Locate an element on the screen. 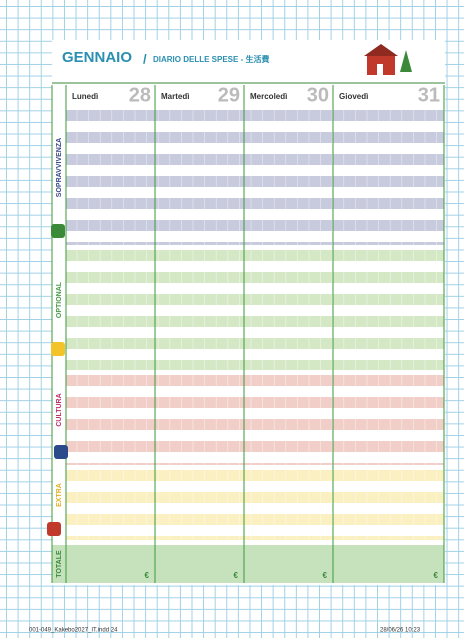 The width and height of the screenshot is (464, 638). section-bg is located at coordinates (255, 505).